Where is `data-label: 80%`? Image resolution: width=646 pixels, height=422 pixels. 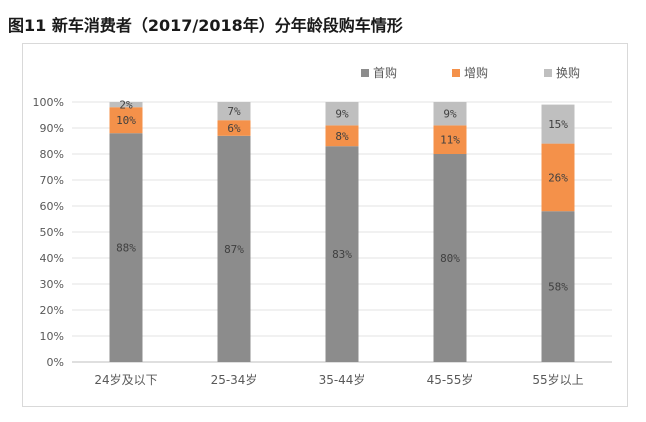 data-label: 80% is located at coordinates (450, 258).